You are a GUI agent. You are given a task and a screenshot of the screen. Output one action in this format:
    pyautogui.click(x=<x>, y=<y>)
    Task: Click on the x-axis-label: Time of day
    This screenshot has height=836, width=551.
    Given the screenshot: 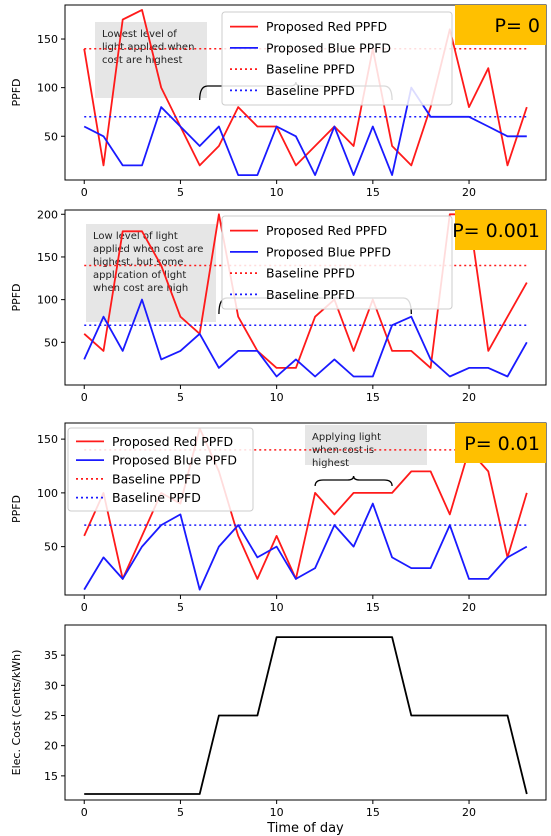 What is the action you would take?
    pyautogui.click(x=305, y=828)
    